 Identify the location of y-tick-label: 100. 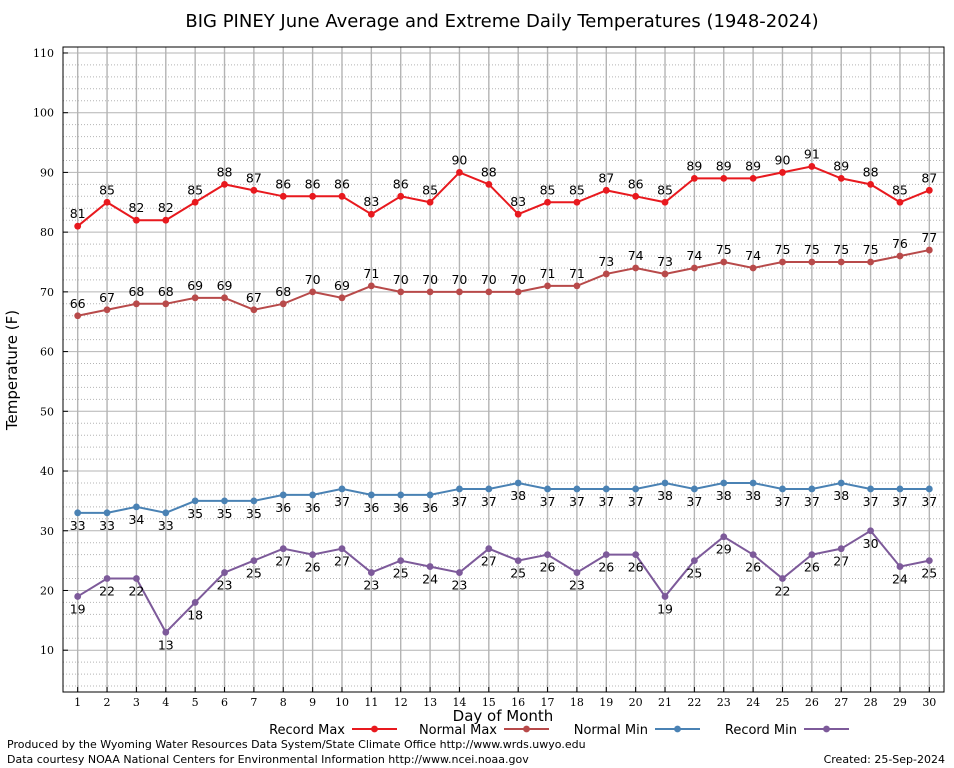
(43, 113).